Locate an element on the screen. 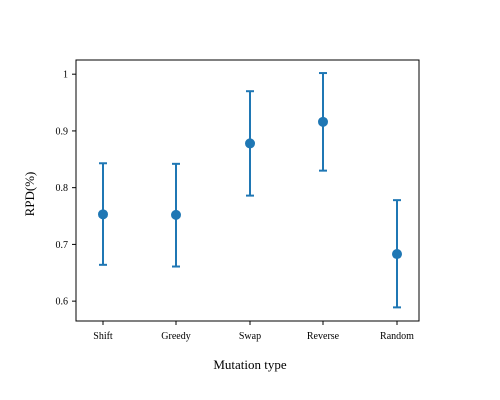 This screenshot has width=500, height=400. y-tick-label: 0.9 is located at coordinates (62, 131).